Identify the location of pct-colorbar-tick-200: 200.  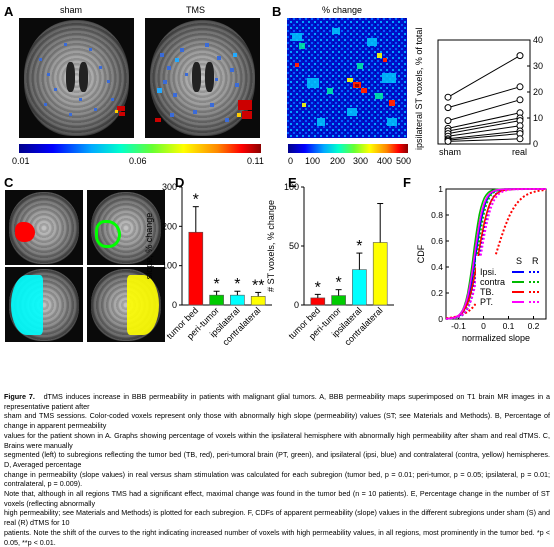
(338, 161).